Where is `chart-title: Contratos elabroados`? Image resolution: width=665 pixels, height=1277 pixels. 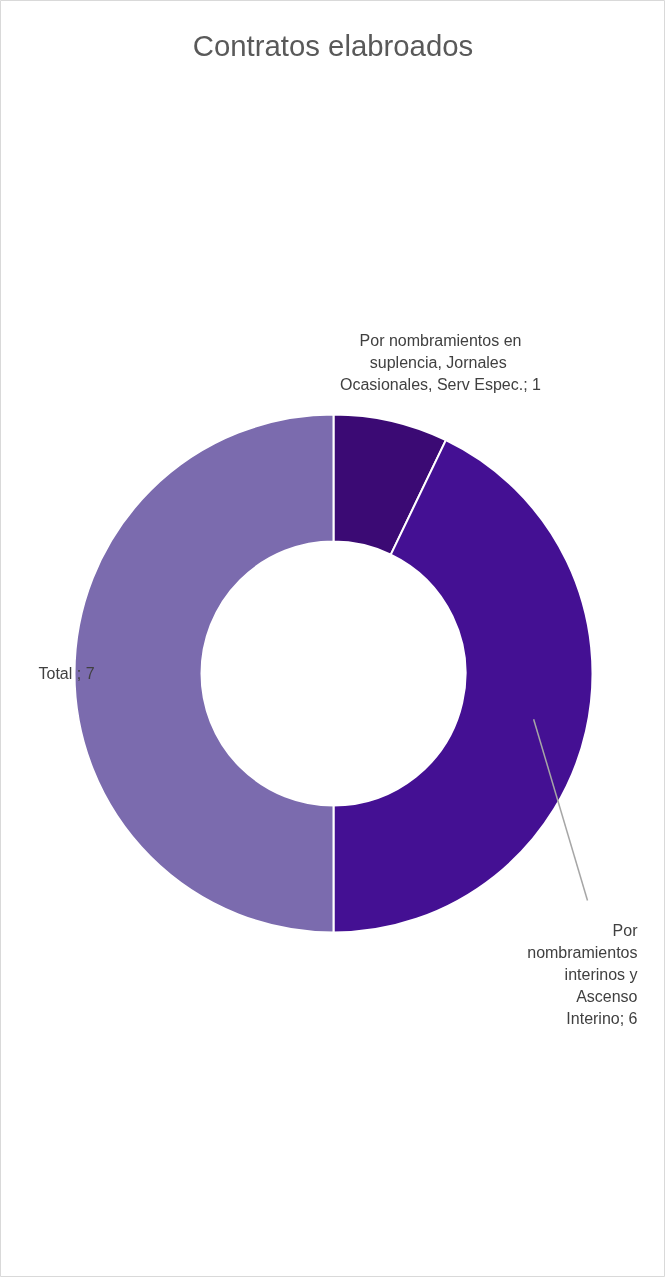
chart-title: Contratos elabroados is located at coordinates (333, 45).